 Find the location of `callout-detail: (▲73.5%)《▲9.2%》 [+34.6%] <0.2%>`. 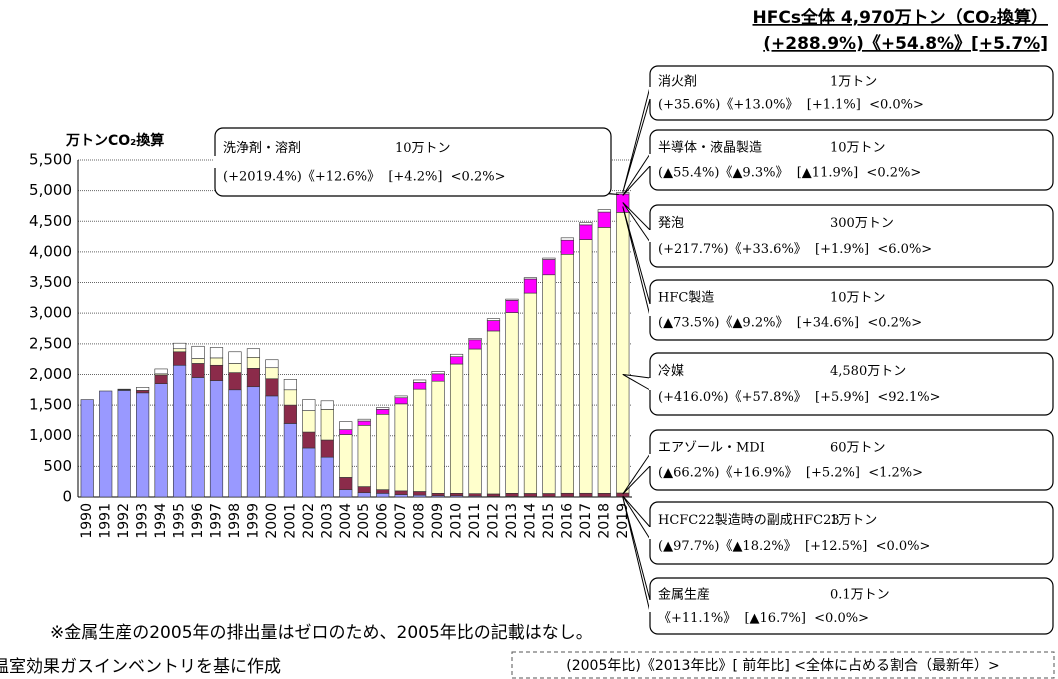

callout-detail: (▲73.5%)《▲9.2%》 [+34.6%] <0.2%> is located at coordinates (790, 323).